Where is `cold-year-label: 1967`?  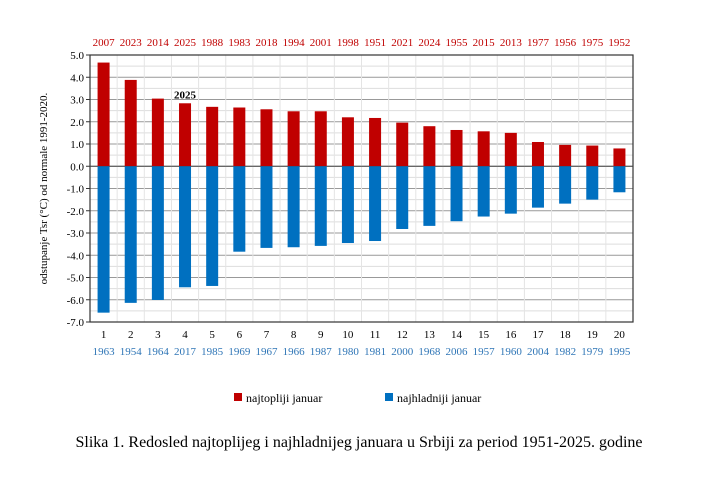
cold-year-label: 1967 is located at coordinates (266, 352).